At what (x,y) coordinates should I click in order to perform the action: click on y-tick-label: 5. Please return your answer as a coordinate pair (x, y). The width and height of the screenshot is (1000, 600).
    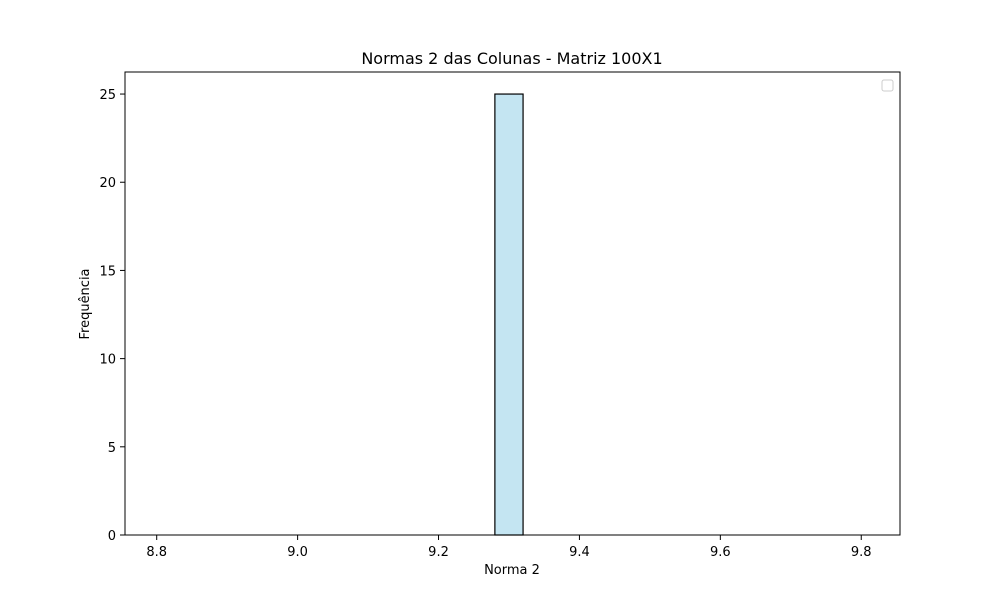
    Looking at the image, I should click on (112, 448).